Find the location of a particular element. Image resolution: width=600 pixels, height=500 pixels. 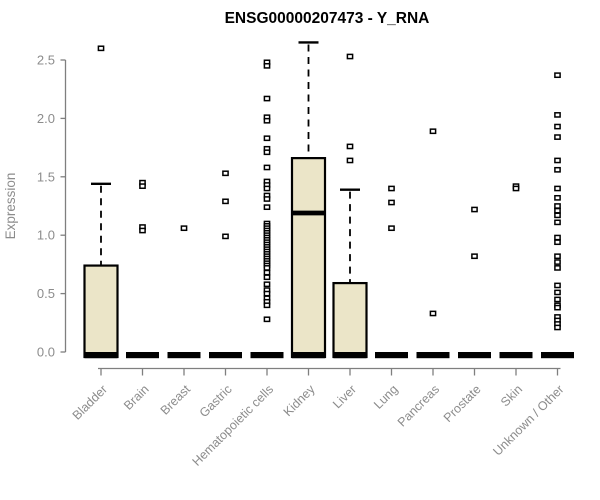

y-tick-label: 0.5 is located at coordinates (46, 293).